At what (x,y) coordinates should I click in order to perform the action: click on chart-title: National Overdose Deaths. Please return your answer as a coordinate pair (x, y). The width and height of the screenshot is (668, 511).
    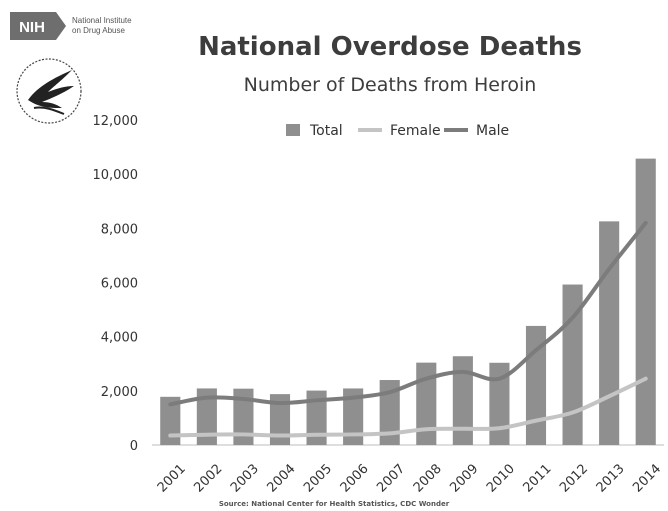
    Looking at the image, I should click on (390, 47).